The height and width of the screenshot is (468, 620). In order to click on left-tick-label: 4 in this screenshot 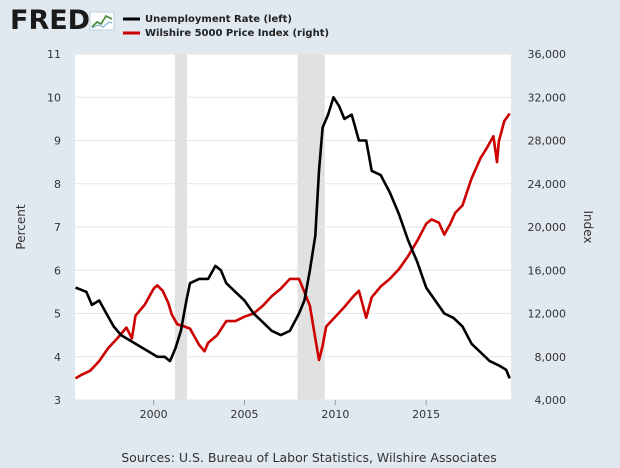, I will do `click(57, 357)`.